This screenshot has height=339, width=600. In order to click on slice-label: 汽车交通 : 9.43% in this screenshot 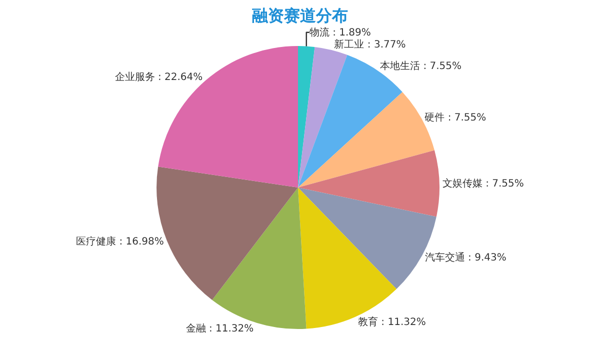, I will do `click(465, 257)`.